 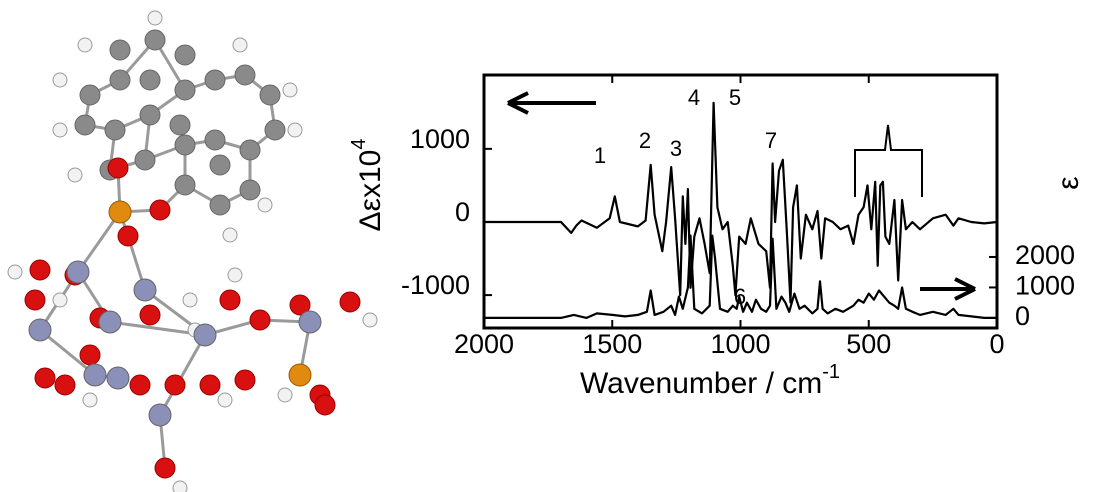 What do you see at coordinates (1022, 316) in the screenshot?
I see `y2-tick-label: 0` at bounding box center [1022, 316].